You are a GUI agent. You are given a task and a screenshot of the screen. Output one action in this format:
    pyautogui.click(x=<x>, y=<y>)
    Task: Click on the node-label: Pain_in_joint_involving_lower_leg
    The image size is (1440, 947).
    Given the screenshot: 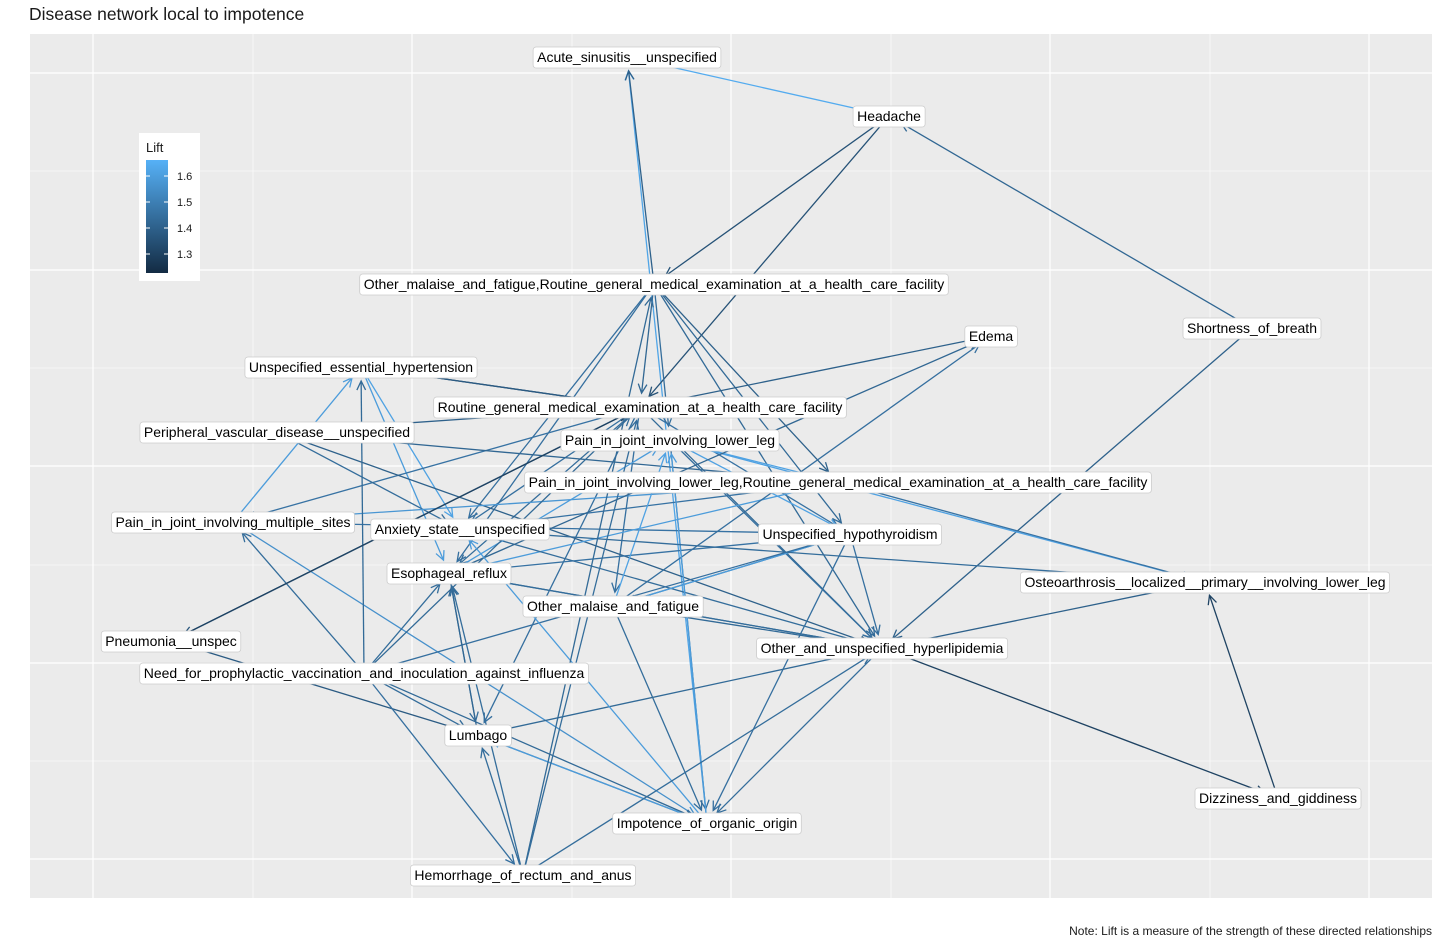 What is the action you would take?
    pyautogui.click(x=670, y=440)
    